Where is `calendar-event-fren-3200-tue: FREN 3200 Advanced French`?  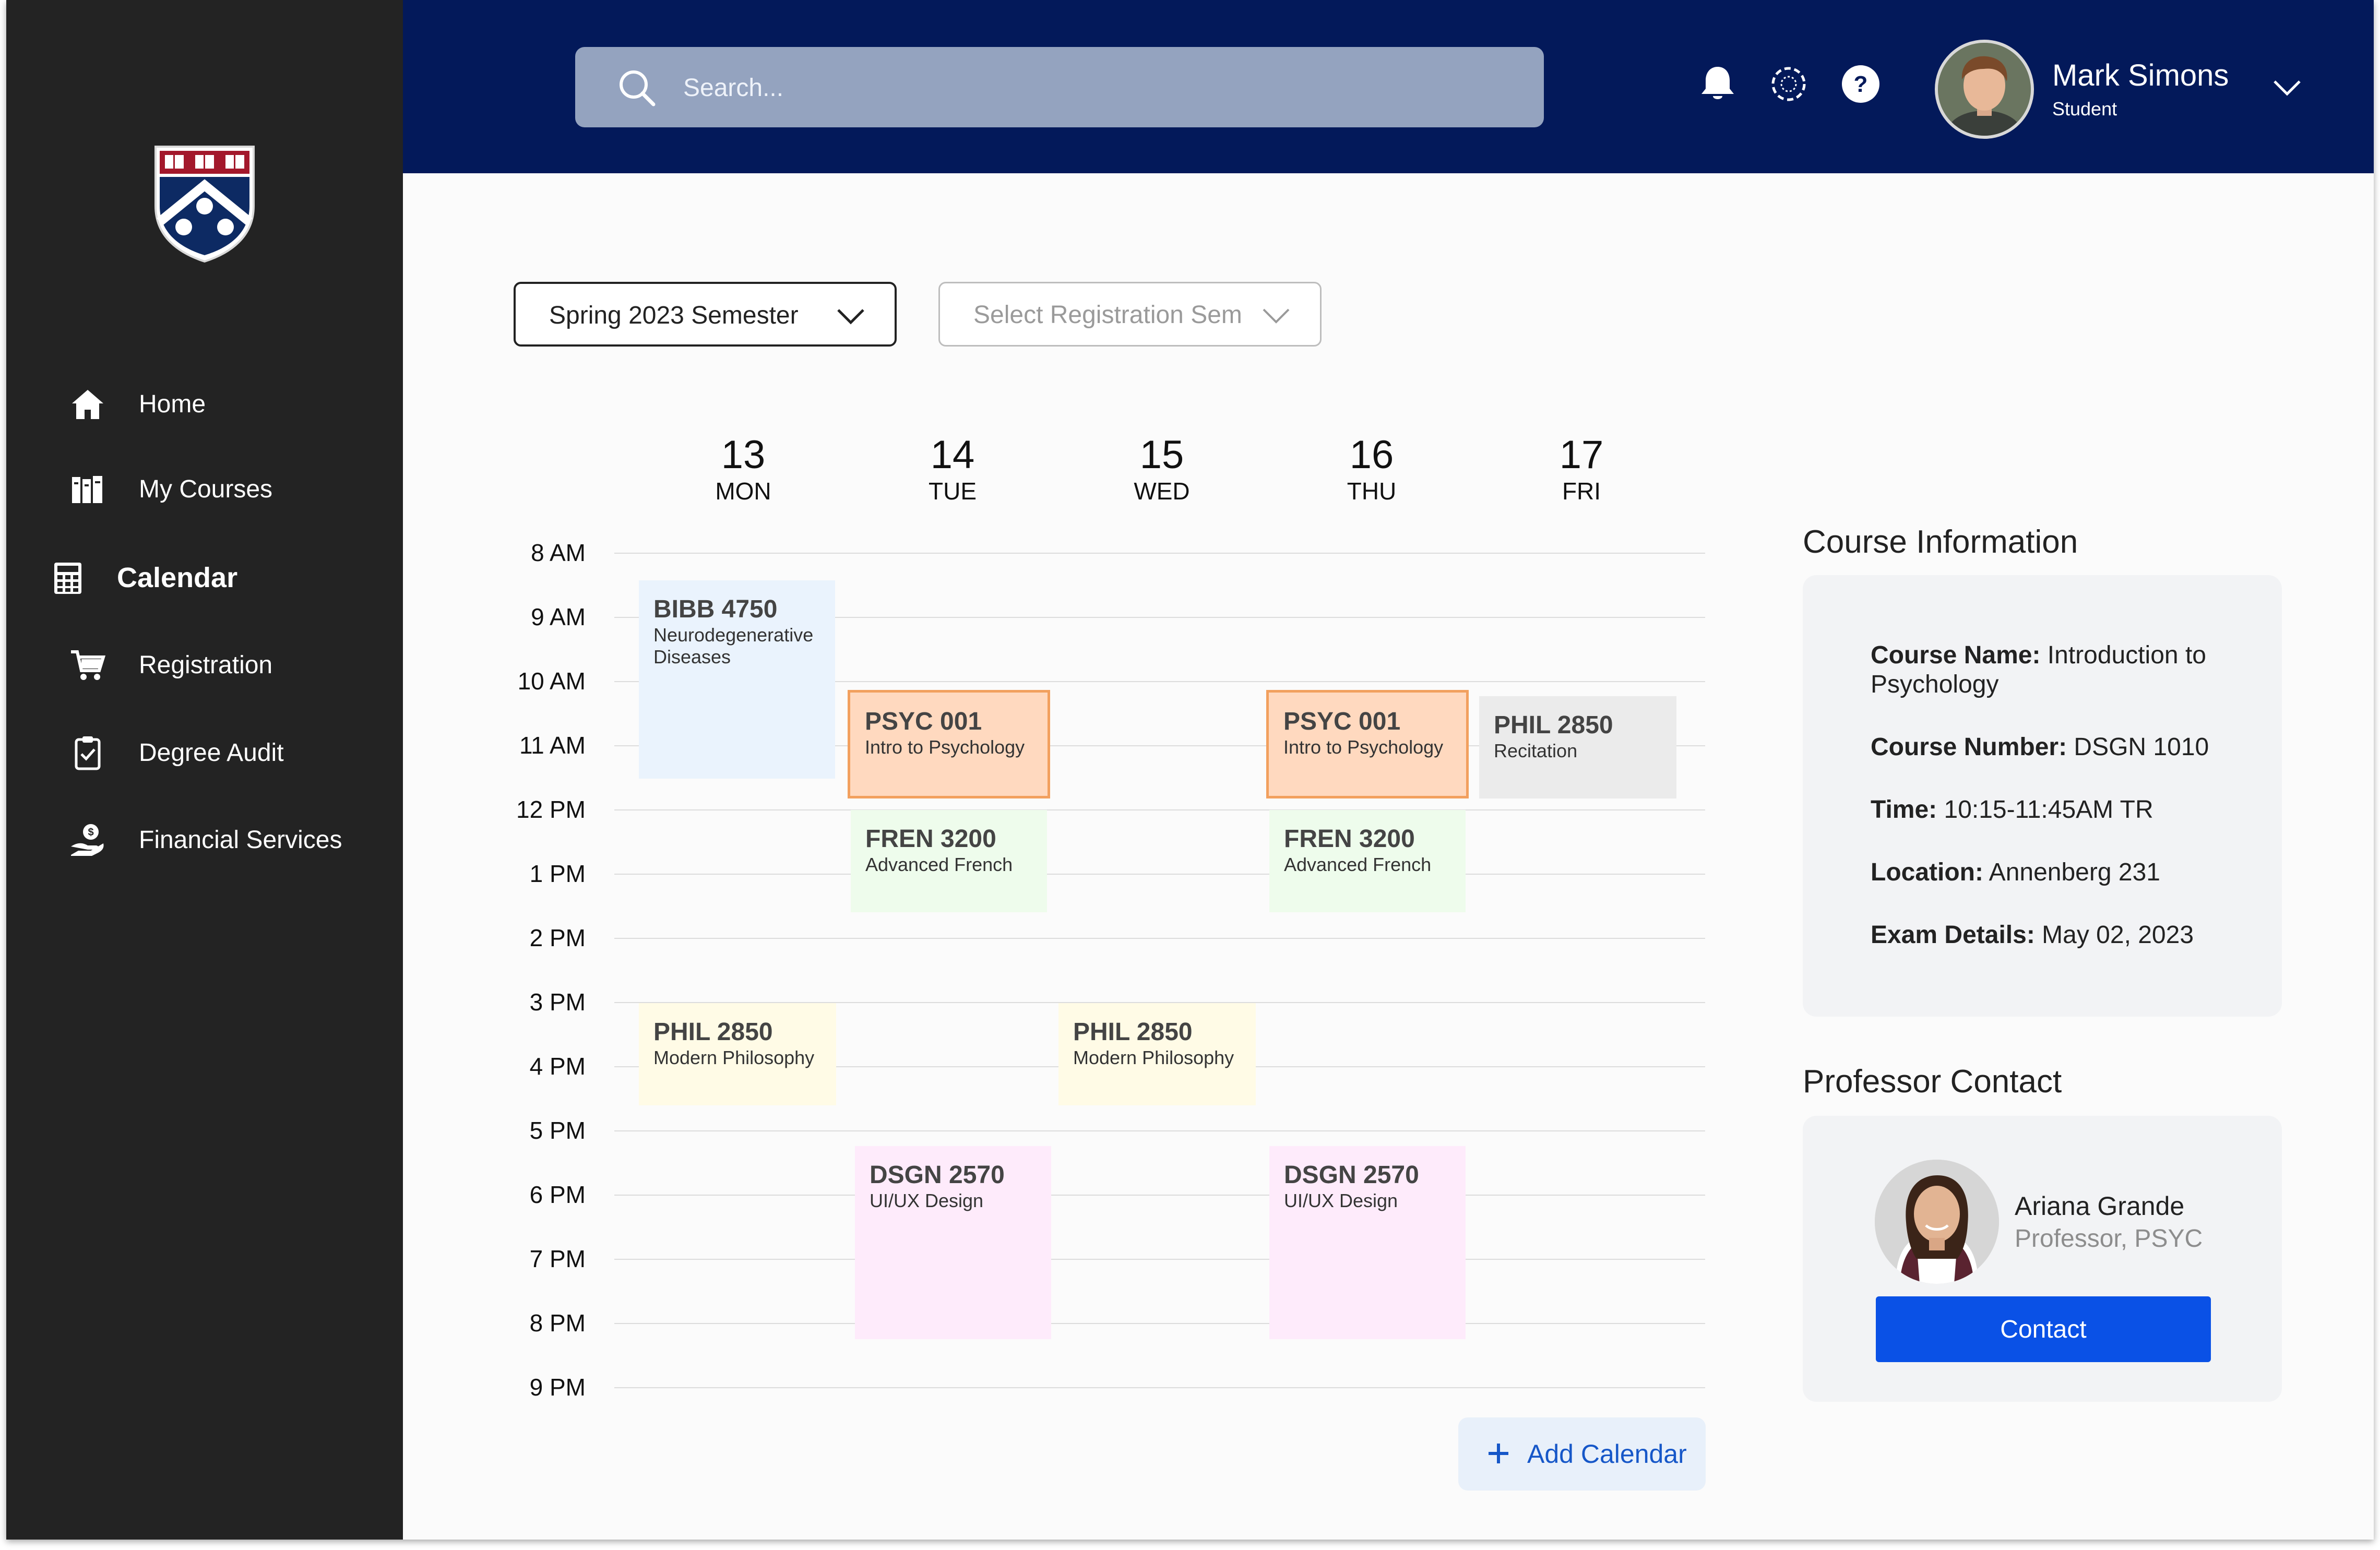 calendar-event-fren-3200-tue: FREN 3200 Advanced French is located at coordinates (949, 861).